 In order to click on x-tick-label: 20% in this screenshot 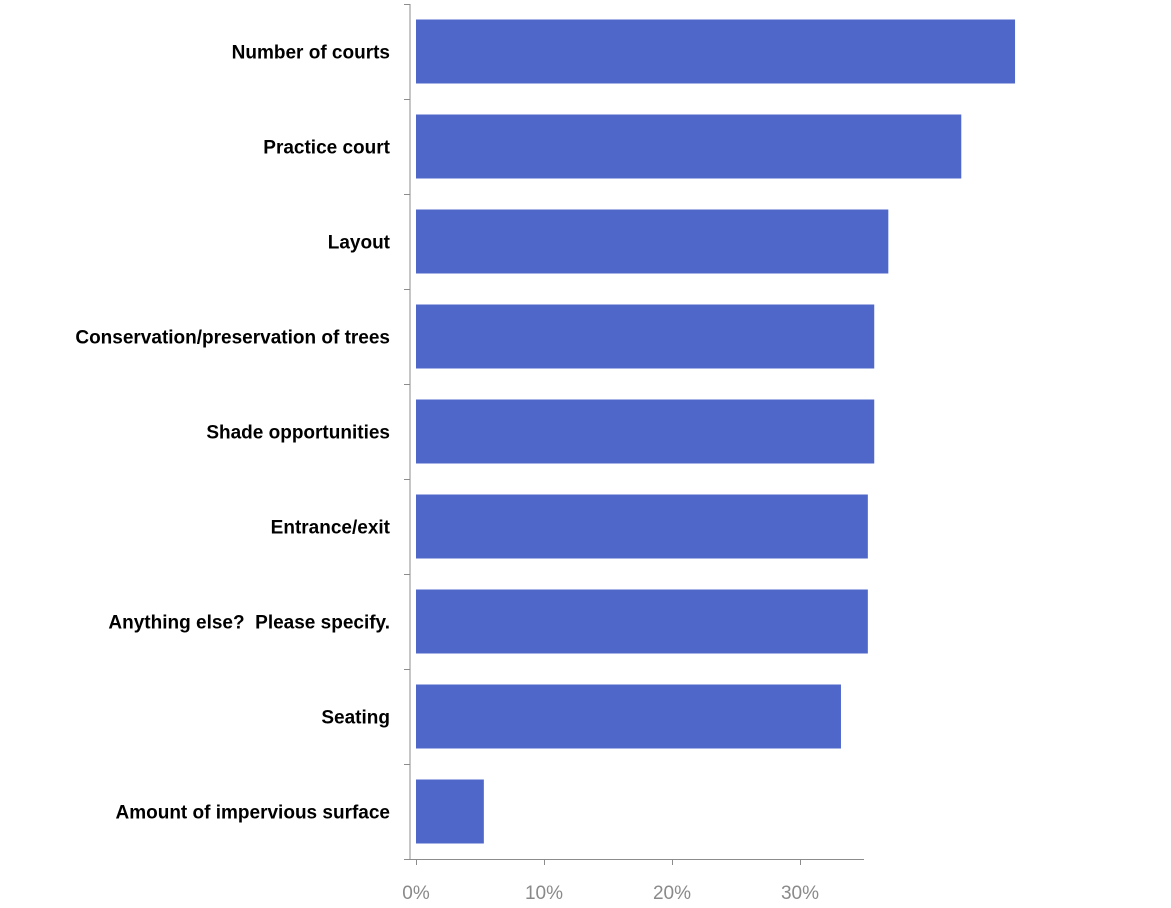, I will do `click(672, 893)`.